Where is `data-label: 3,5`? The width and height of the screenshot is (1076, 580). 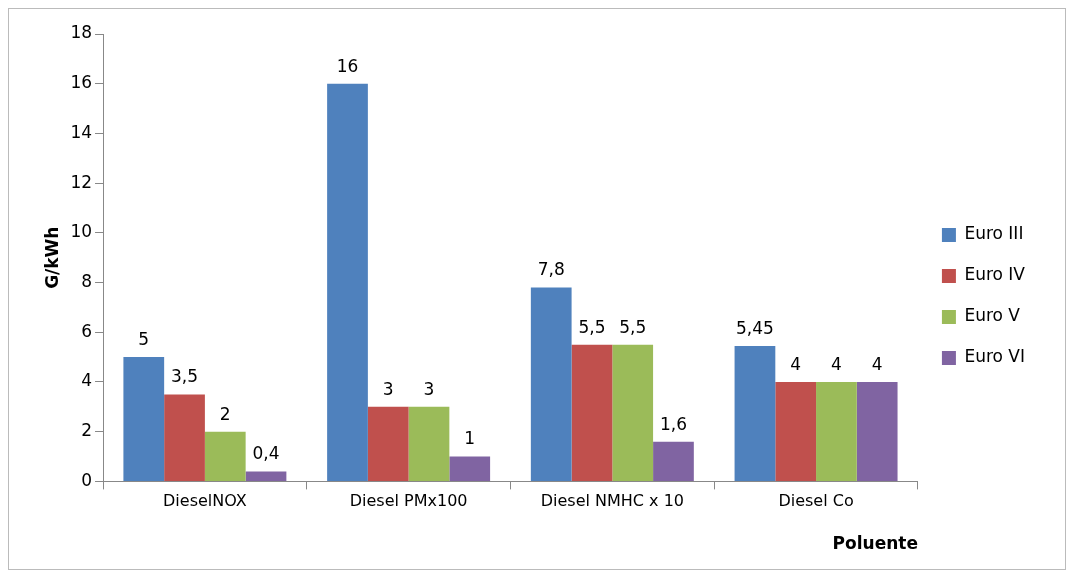 data-label: 3,5 is located at coordinates (185, 376).